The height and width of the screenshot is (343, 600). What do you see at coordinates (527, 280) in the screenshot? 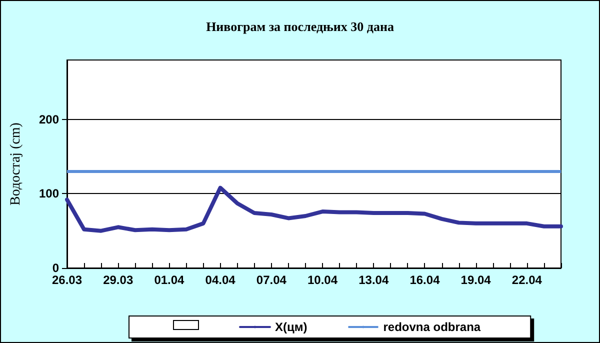
I see `x-tick-label: 22.04` at bounding box center [527, 280].